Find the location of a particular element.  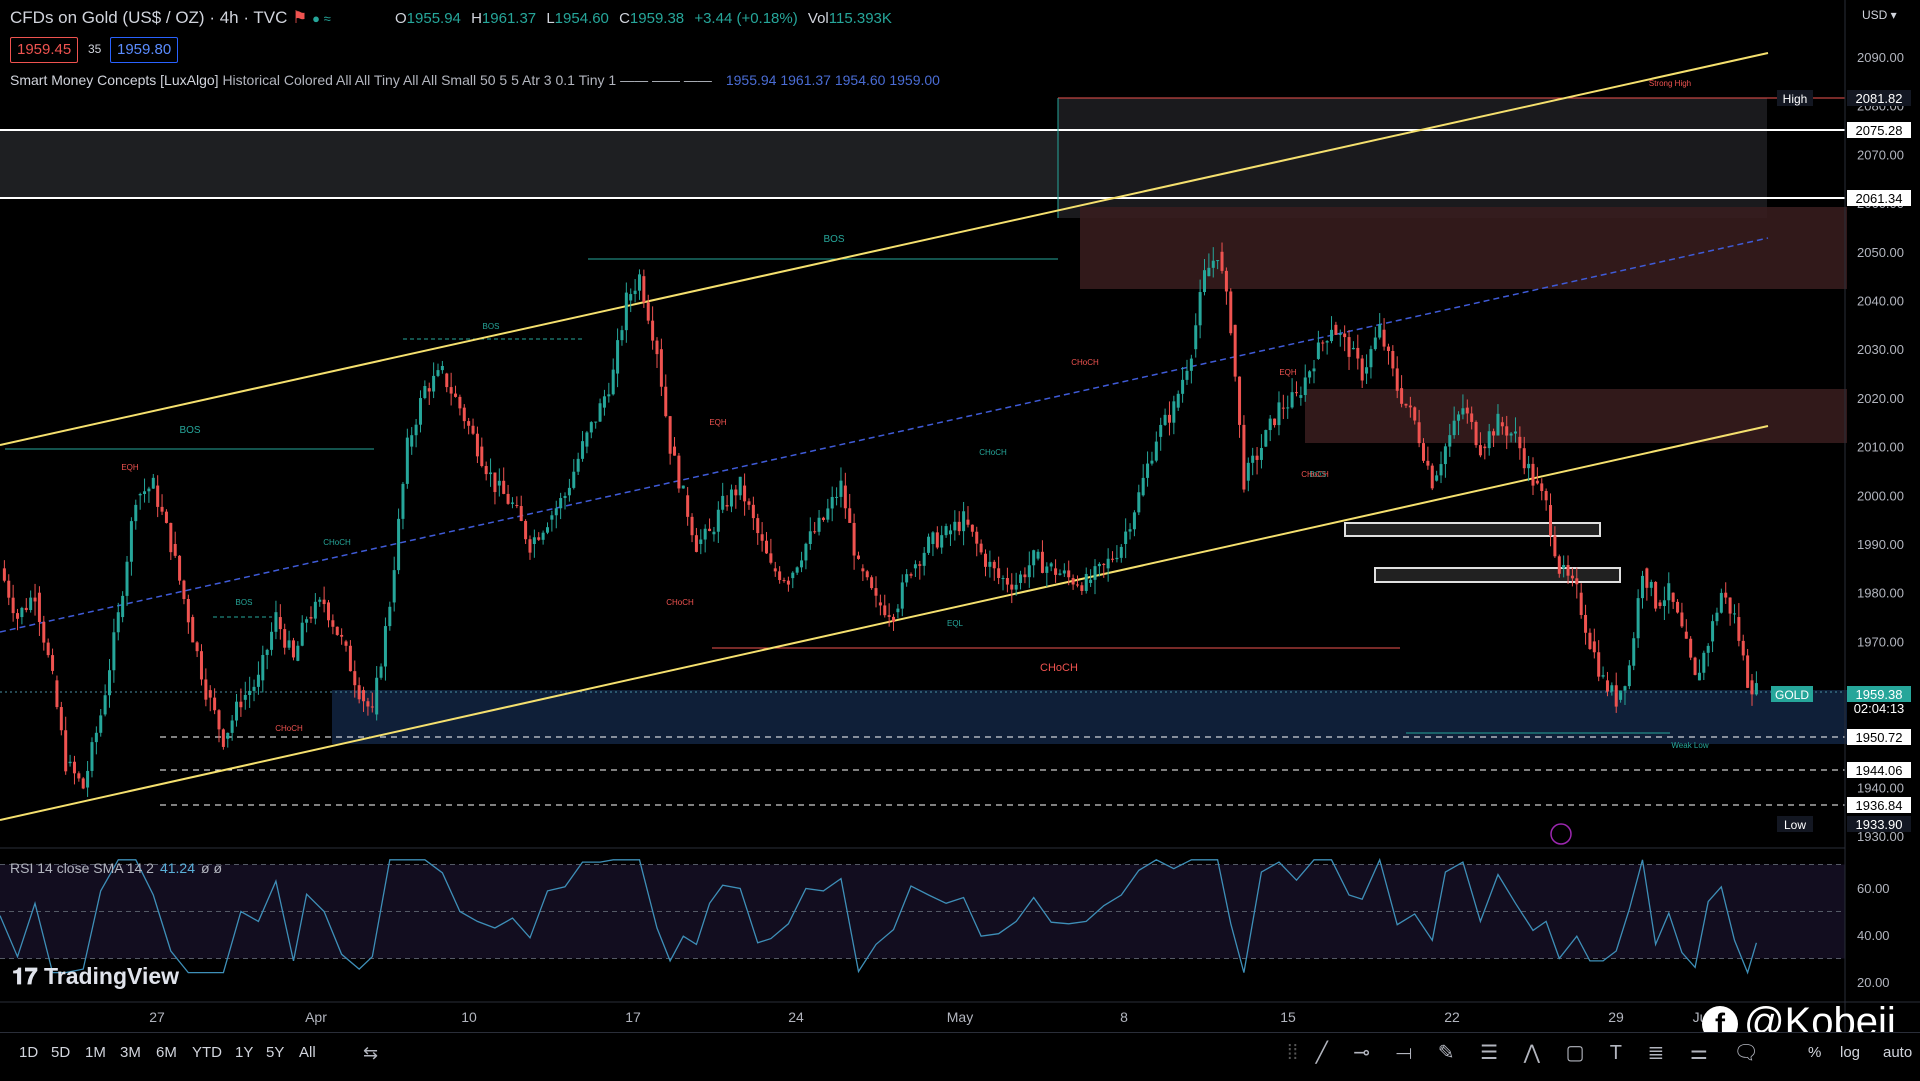

timeframe-all-button: All is located at coordinates (307, 1052).